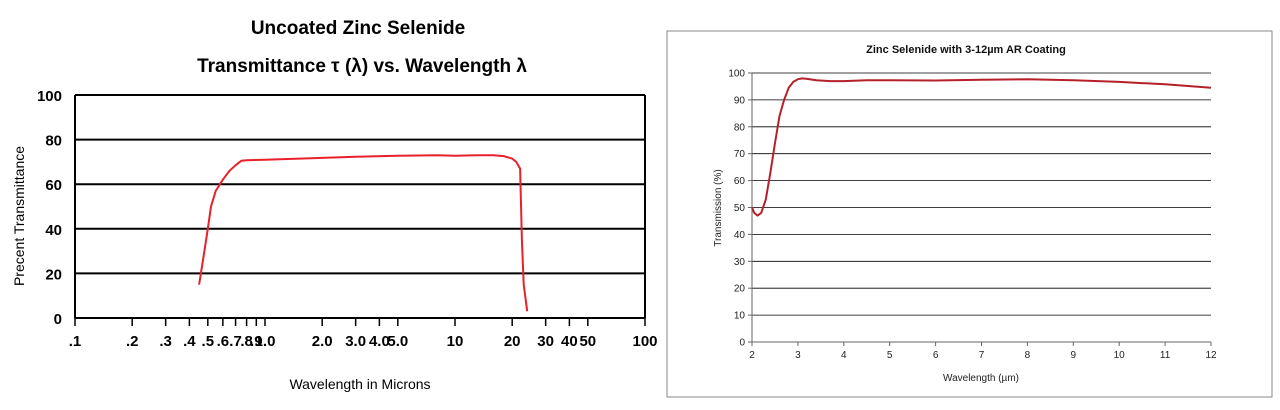 This screenshot has width=1280, height=410. Describe the element at coordinates (736, 74) in the screenshot. I see `chart-2-y-tick-label: 100` at that location.